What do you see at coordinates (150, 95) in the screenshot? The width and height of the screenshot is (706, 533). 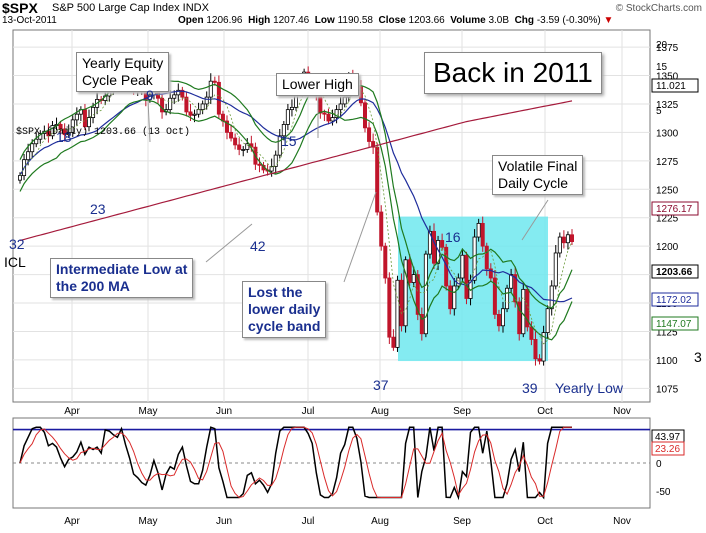 I see `cycle-count-9: 9` at bounding box center [150, 95].